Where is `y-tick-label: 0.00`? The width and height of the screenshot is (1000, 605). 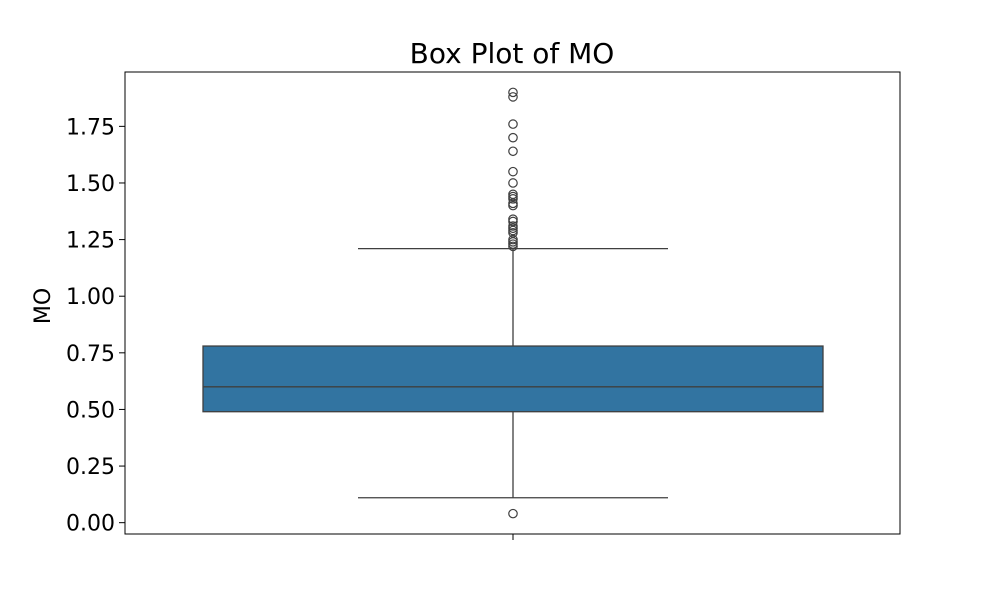
y-tick-label: 0.00 is located at coordinates (90, 524).